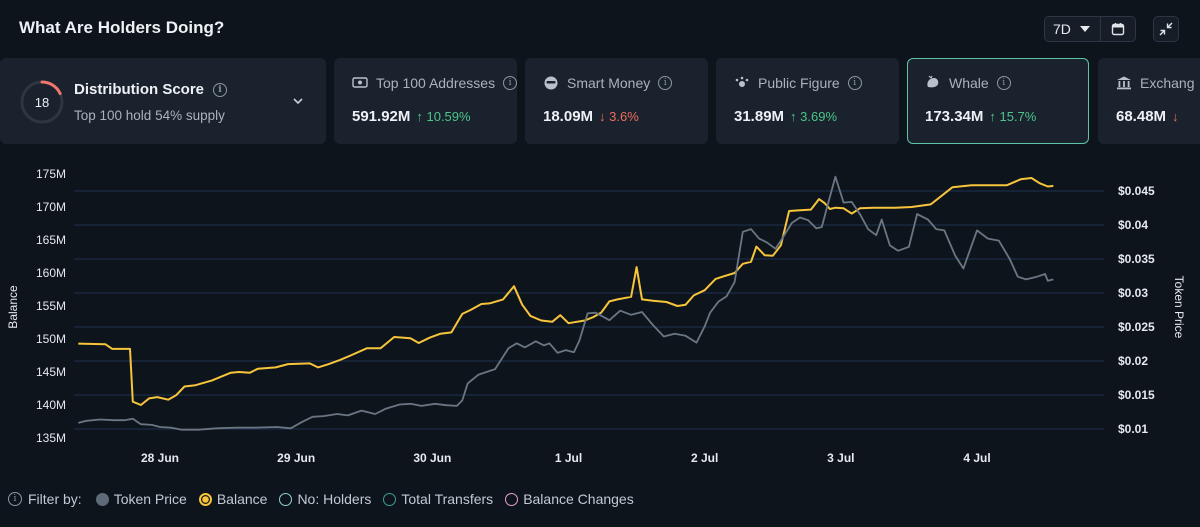 The width and height of the screenshot is (1200, 527). I want to click on right-axis-tick-label: $0.045, so click(1136, 191).